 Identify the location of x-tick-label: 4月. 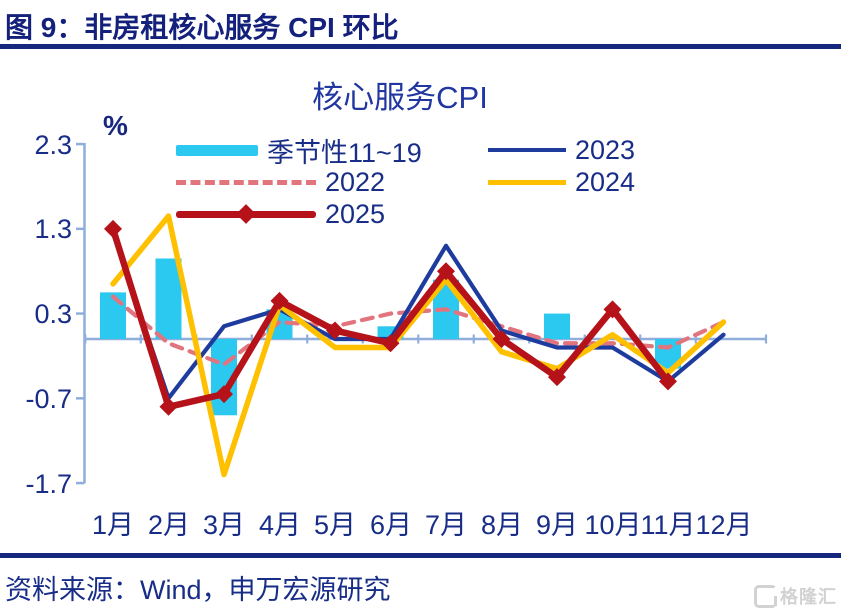
(280, 525).